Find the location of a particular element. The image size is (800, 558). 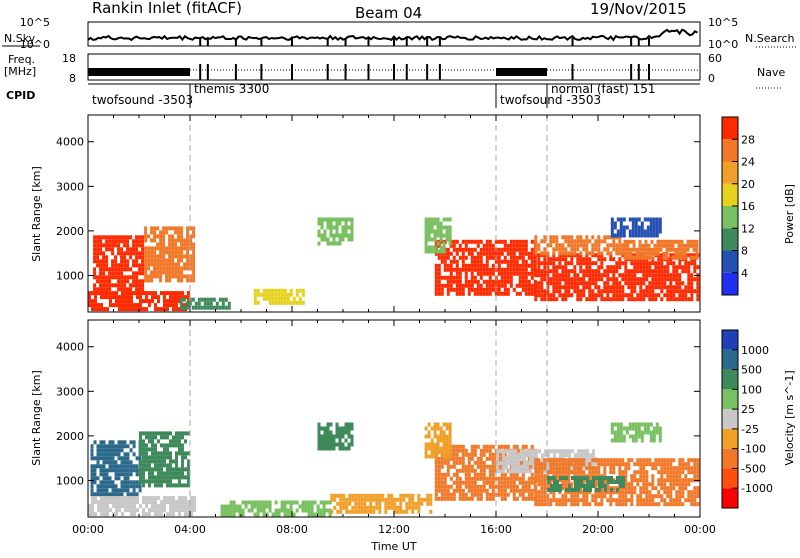

power-region is located at coordinates (119, 263).